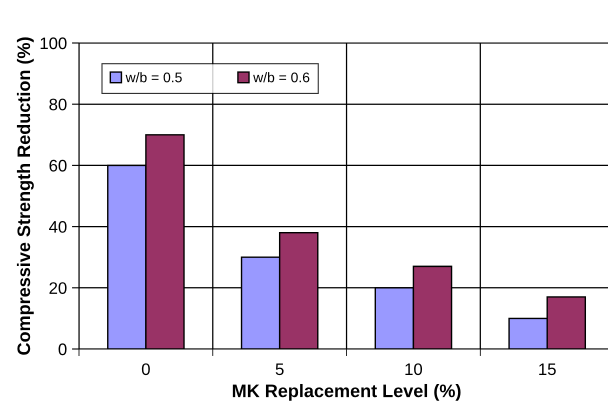  Describe the element at coordinates (53, 43) in the screenshot. I see `y-tick-label: 100` at that location.